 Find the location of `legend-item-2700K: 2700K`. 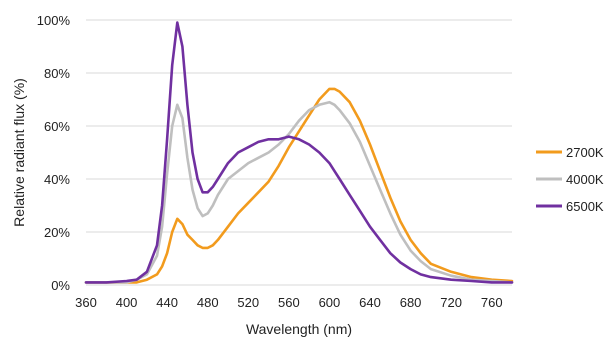

legend-item-2700K: 2700K is located at coordinates (570, 152).